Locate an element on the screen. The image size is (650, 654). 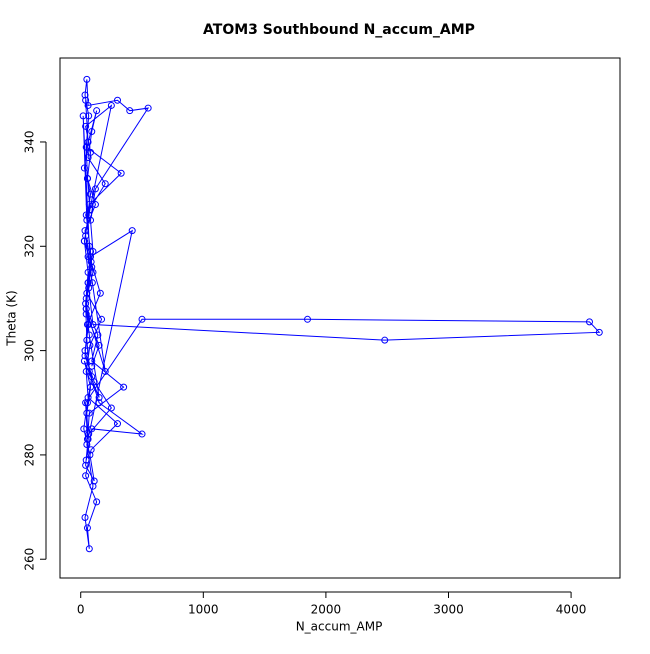
y-tick-label: 300 is located at coordinates (30, 350).